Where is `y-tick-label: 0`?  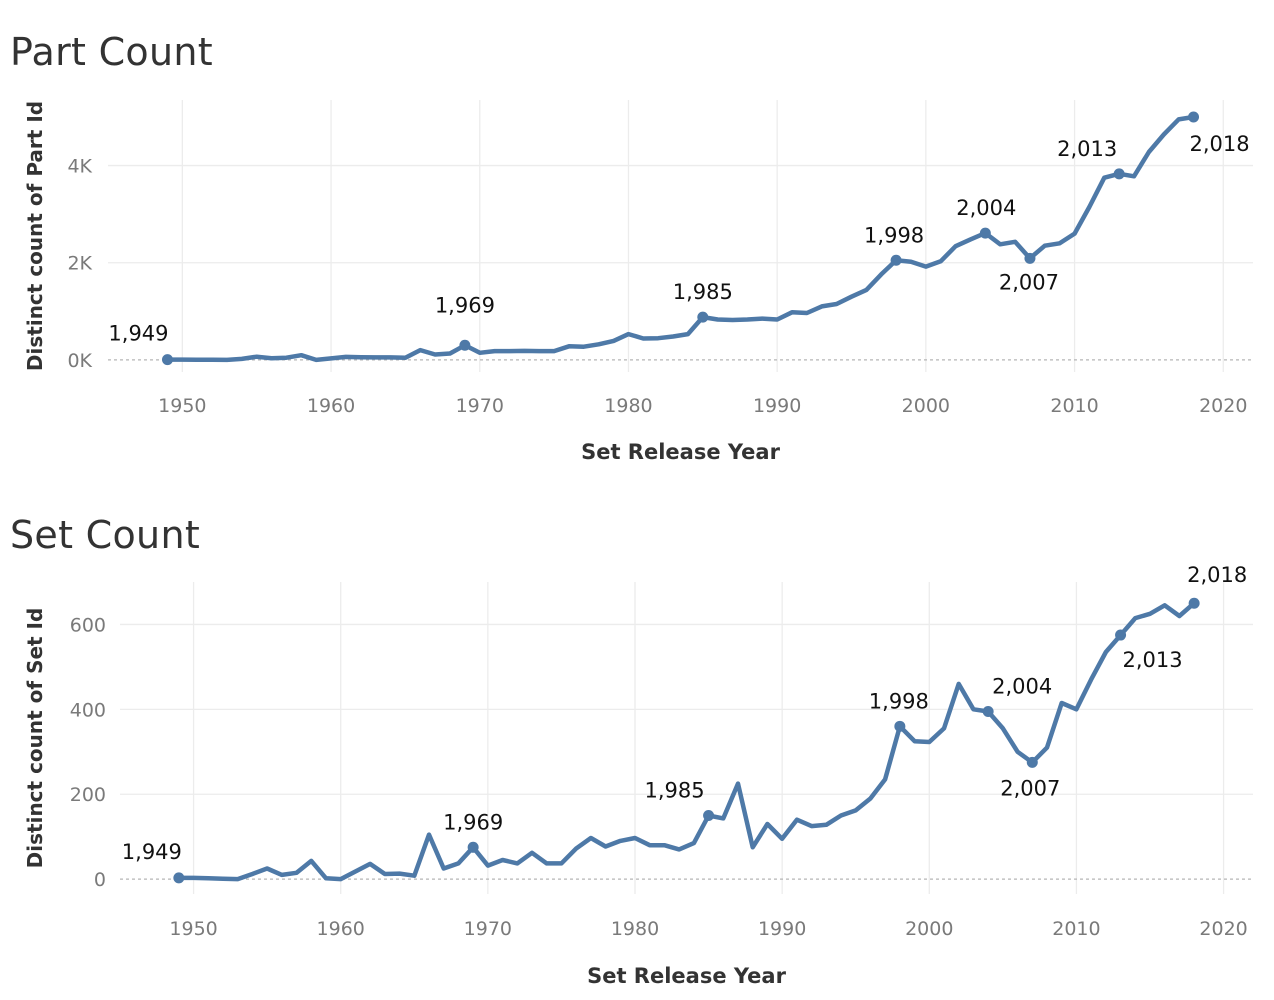 y-tick-label: 0 is located at coordinates (100, 880).